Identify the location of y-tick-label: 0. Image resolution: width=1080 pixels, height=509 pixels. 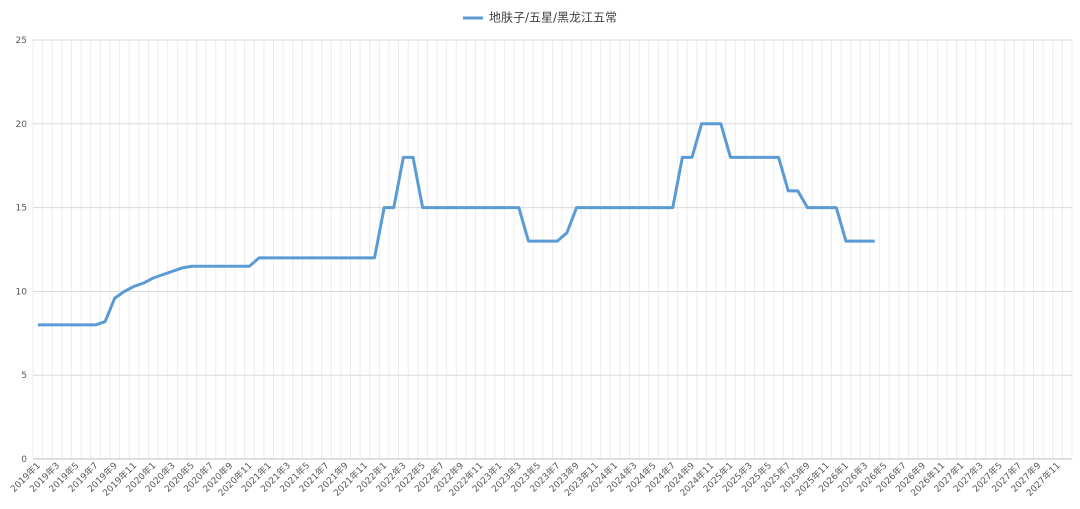
(24, 460).